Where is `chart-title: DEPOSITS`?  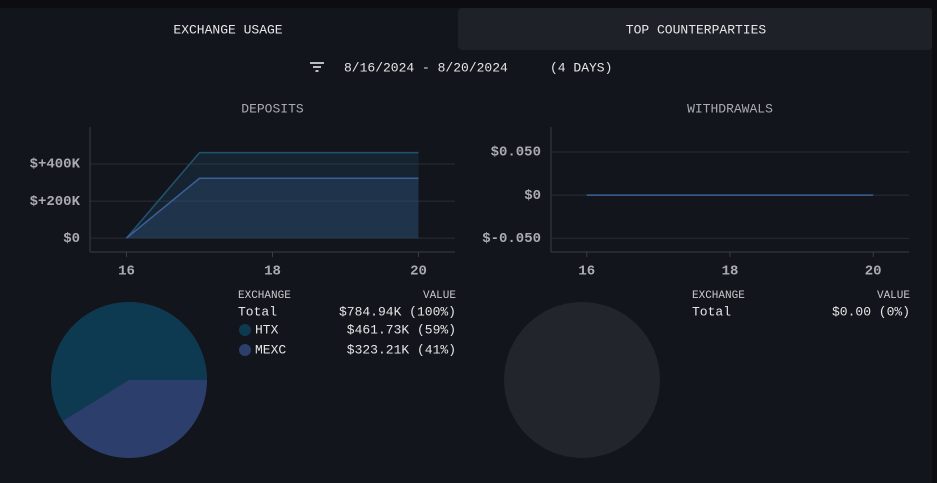 chart-title: DEPOSITS is located at coordinates (272, 108).